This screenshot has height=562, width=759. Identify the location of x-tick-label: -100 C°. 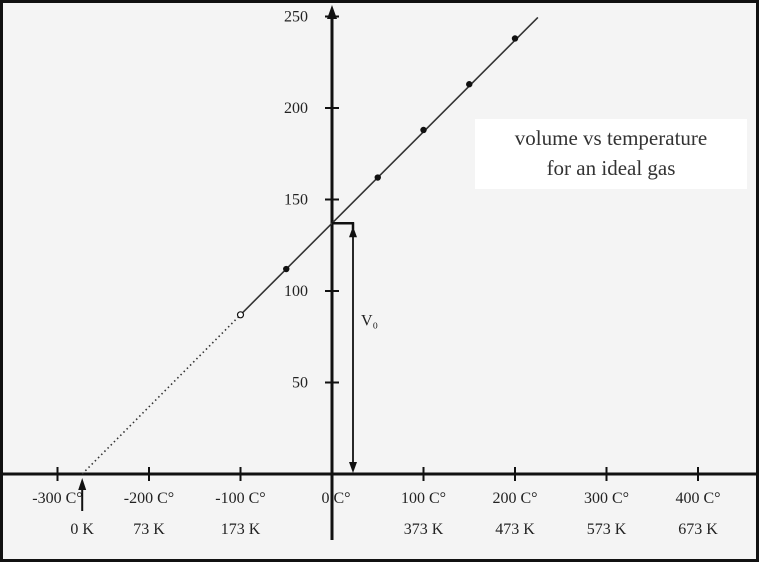
(240, 498).